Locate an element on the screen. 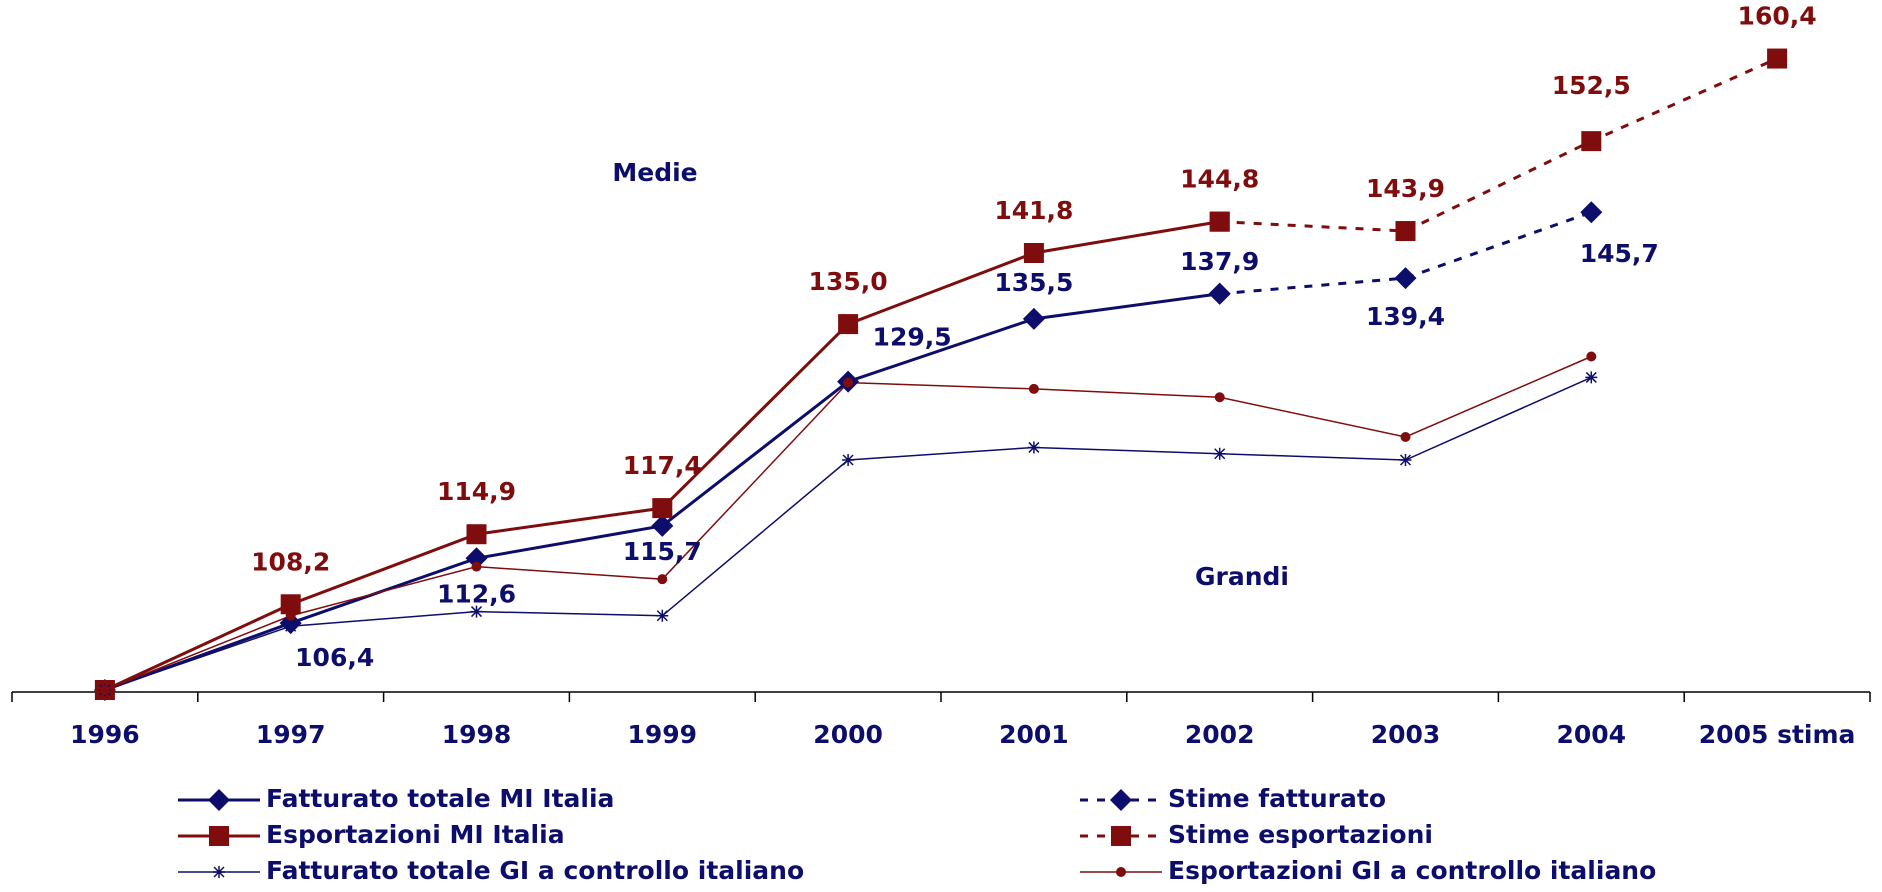 Image resolution: width=1882 pixels, height=892 pixels. x-tick-label: 2000 is located at coordinates (848, 734).